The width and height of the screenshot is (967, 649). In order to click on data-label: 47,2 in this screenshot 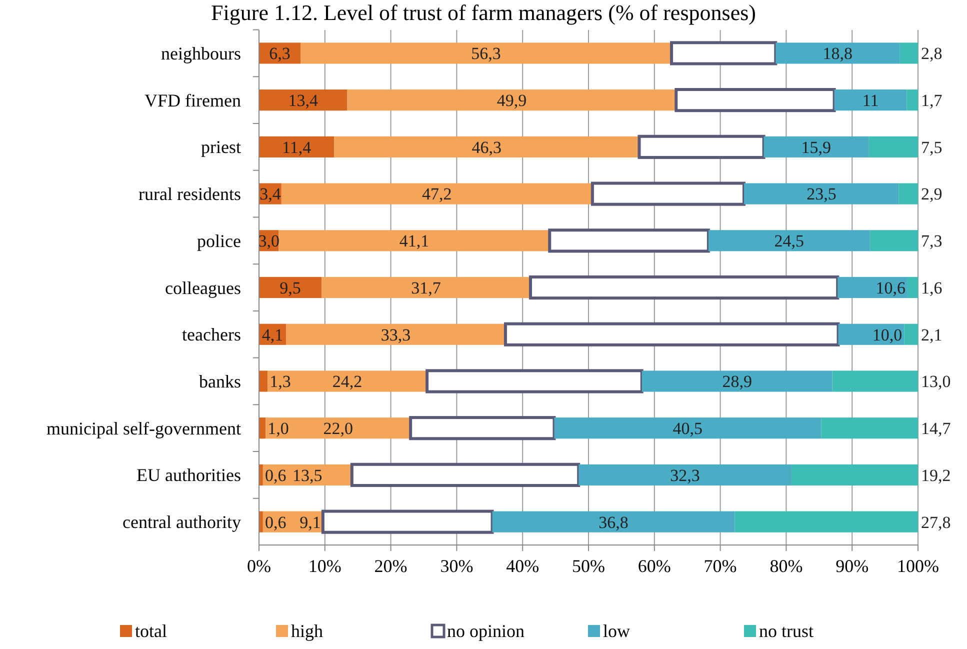, I will do `click(437, 194)`.